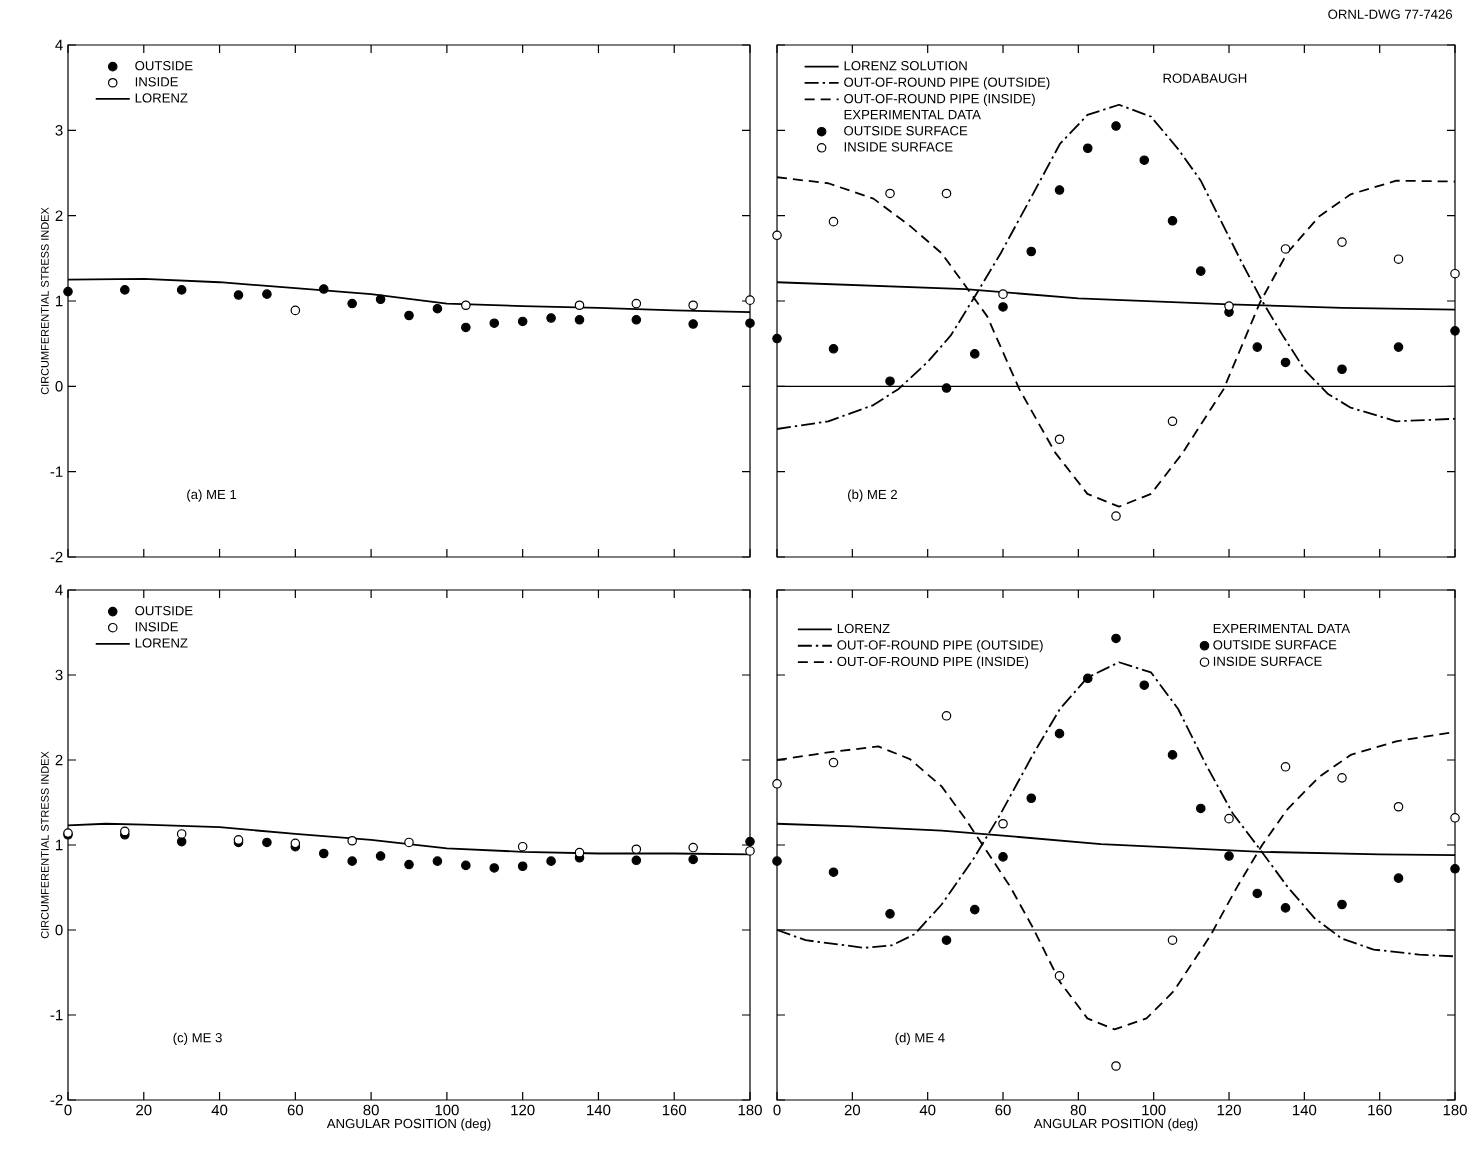  Describe the element at coordinates (197, 1038) in the screenshot. I see `annotation: (c) ME 3` at that location.